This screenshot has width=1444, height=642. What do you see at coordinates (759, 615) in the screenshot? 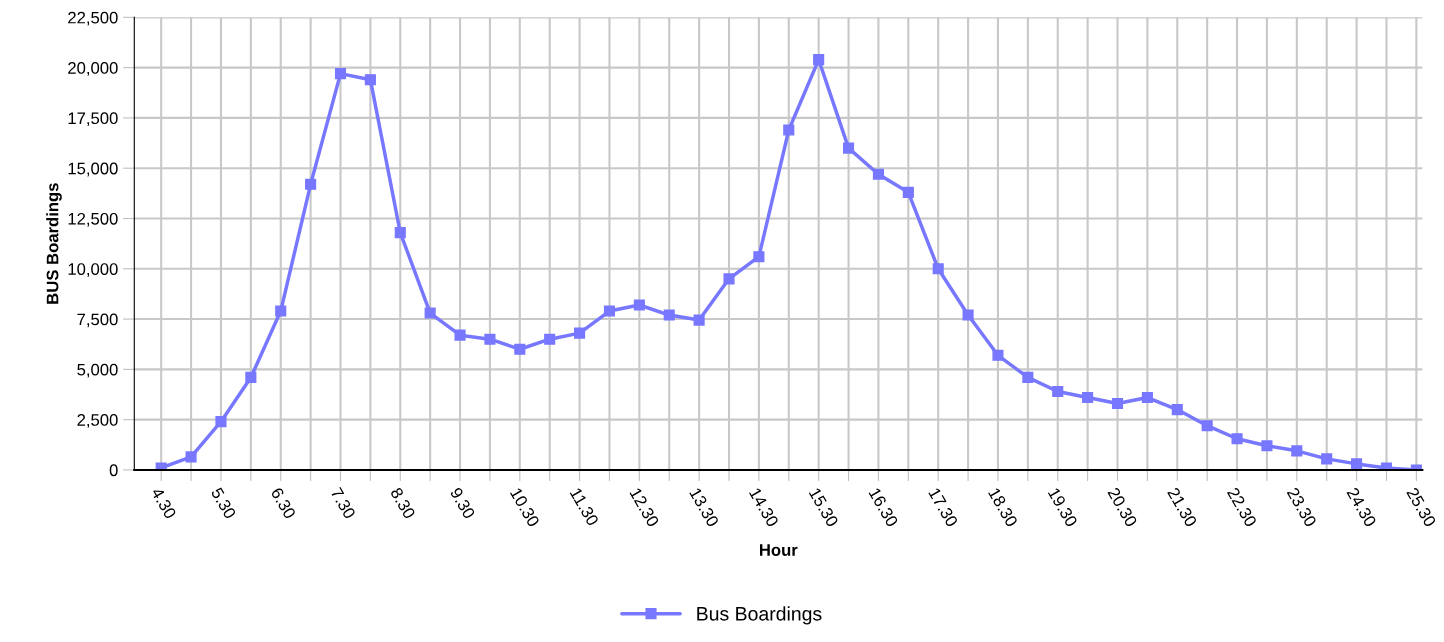
I see `legend-label: Bus Boardings` at bounding box center [759, 615].